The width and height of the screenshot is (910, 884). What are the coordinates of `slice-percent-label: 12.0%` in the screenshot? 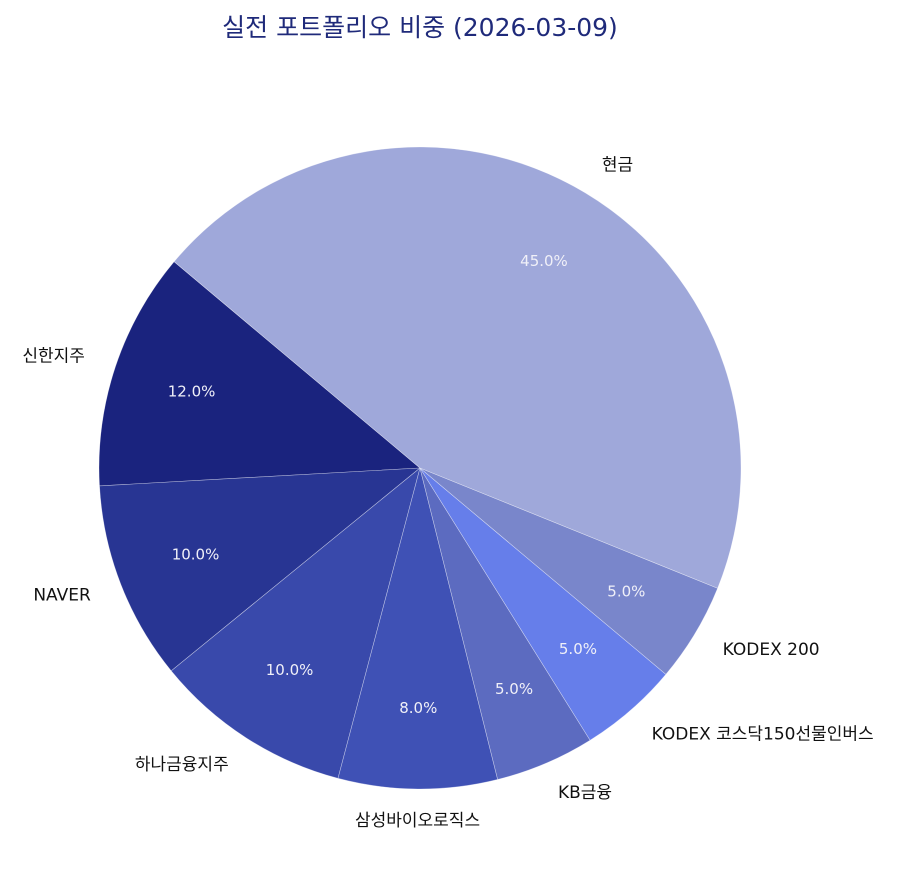 It's located at (192, 392).